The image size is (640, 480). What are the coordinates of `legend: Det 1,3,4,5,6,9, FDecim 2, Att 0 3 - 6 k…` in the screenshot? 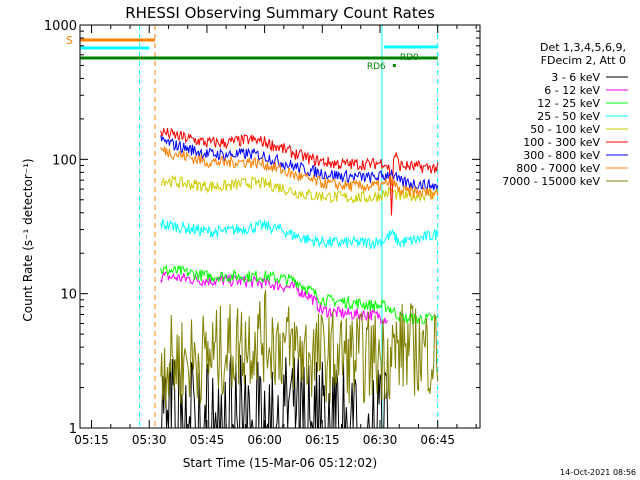 It's located at (565, 114).